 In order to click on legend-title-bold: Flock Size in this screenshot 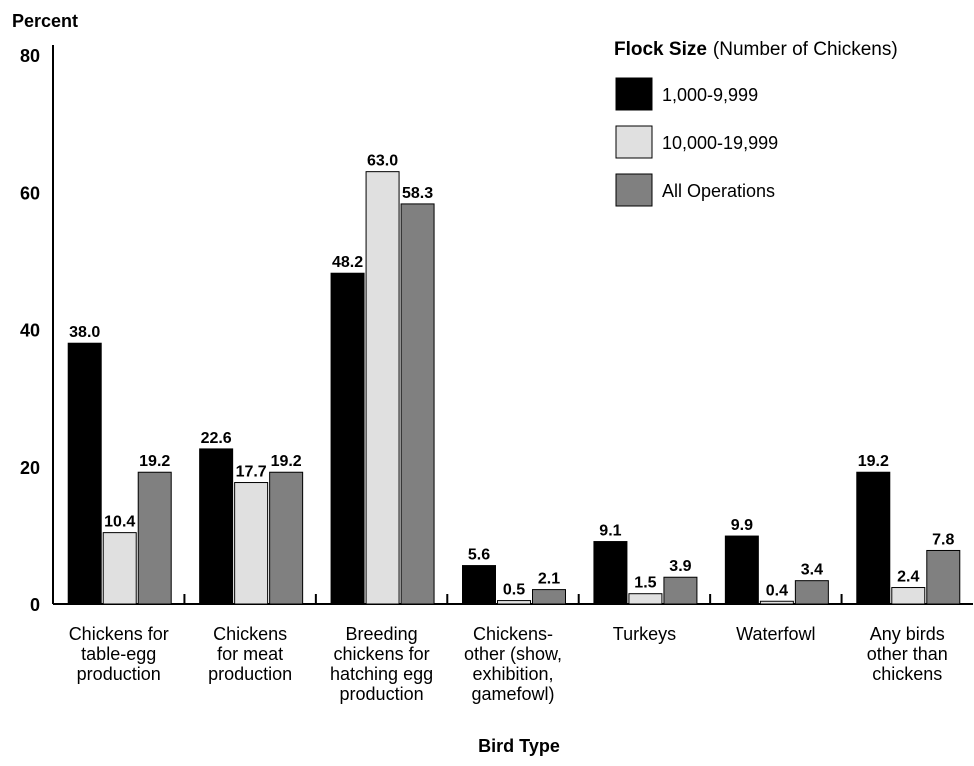, I will do `click(660, 49)`.